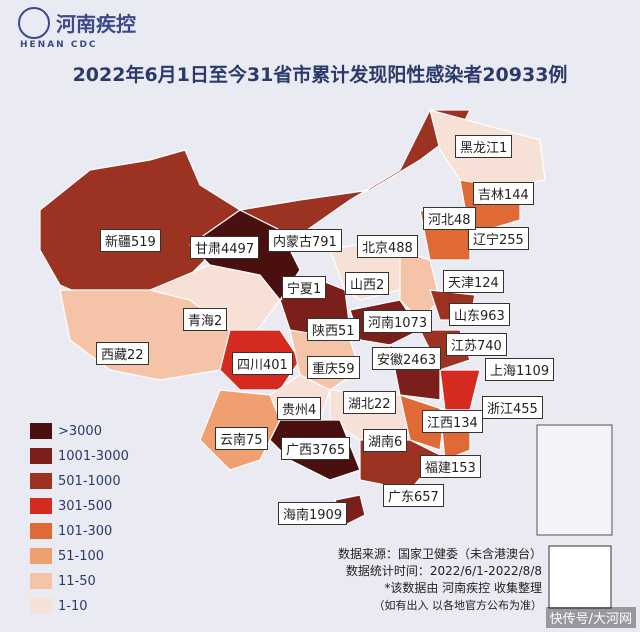 The width and height of the screenshot is (640, 632). What do you see at coordinates (462, 220) in the screenshot?
I see `province-count: 48` at bounding box center [462, 220].